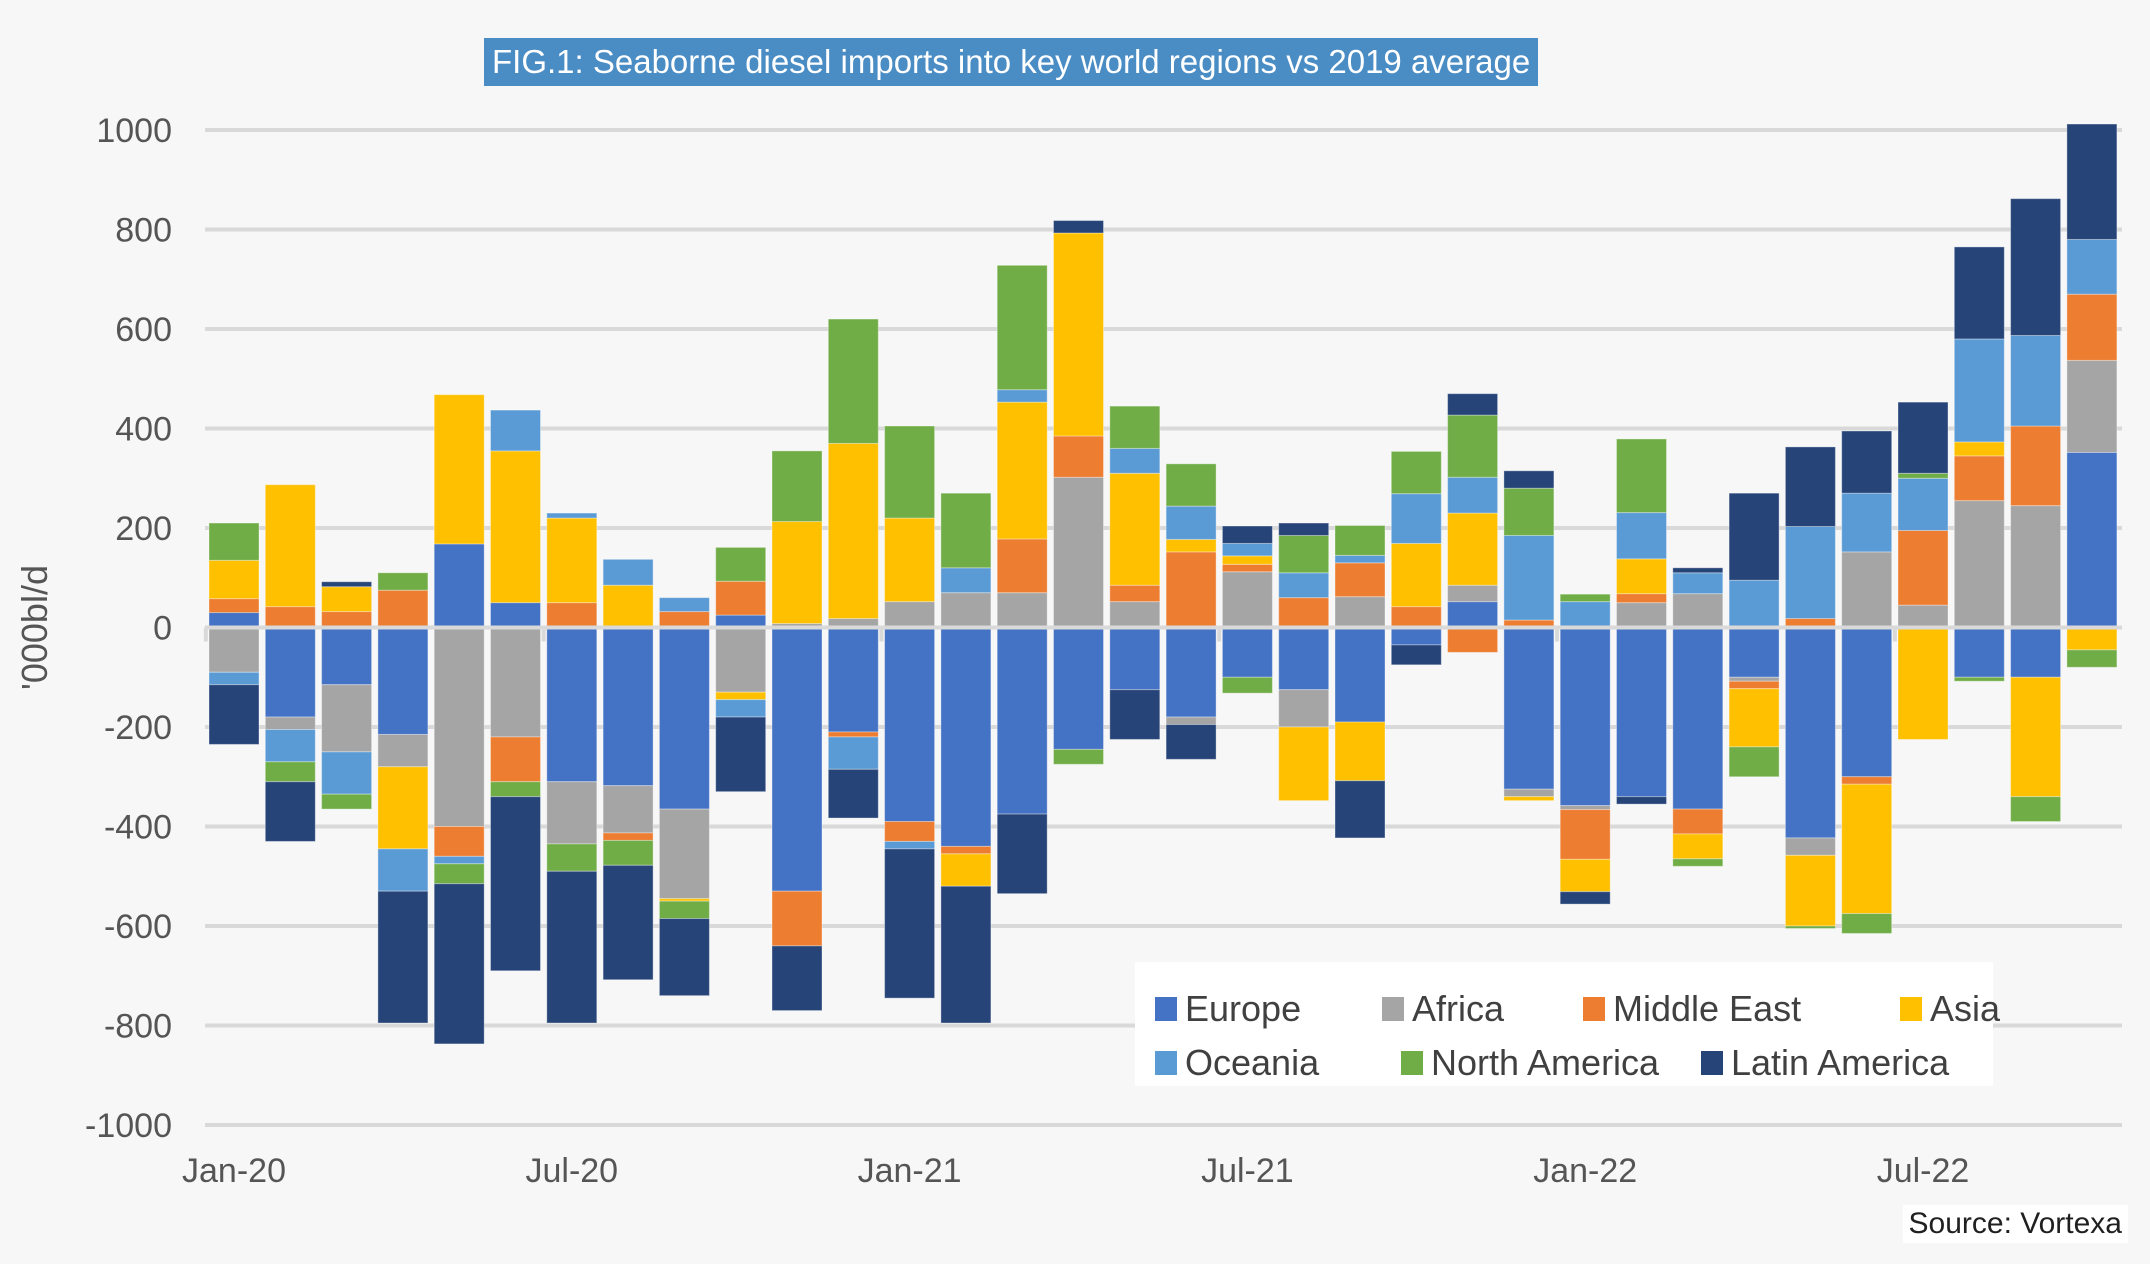 This screenshot has width=2150, height=1264. I want to click on legend-item-africa: Africa, so click(1443, 1009).